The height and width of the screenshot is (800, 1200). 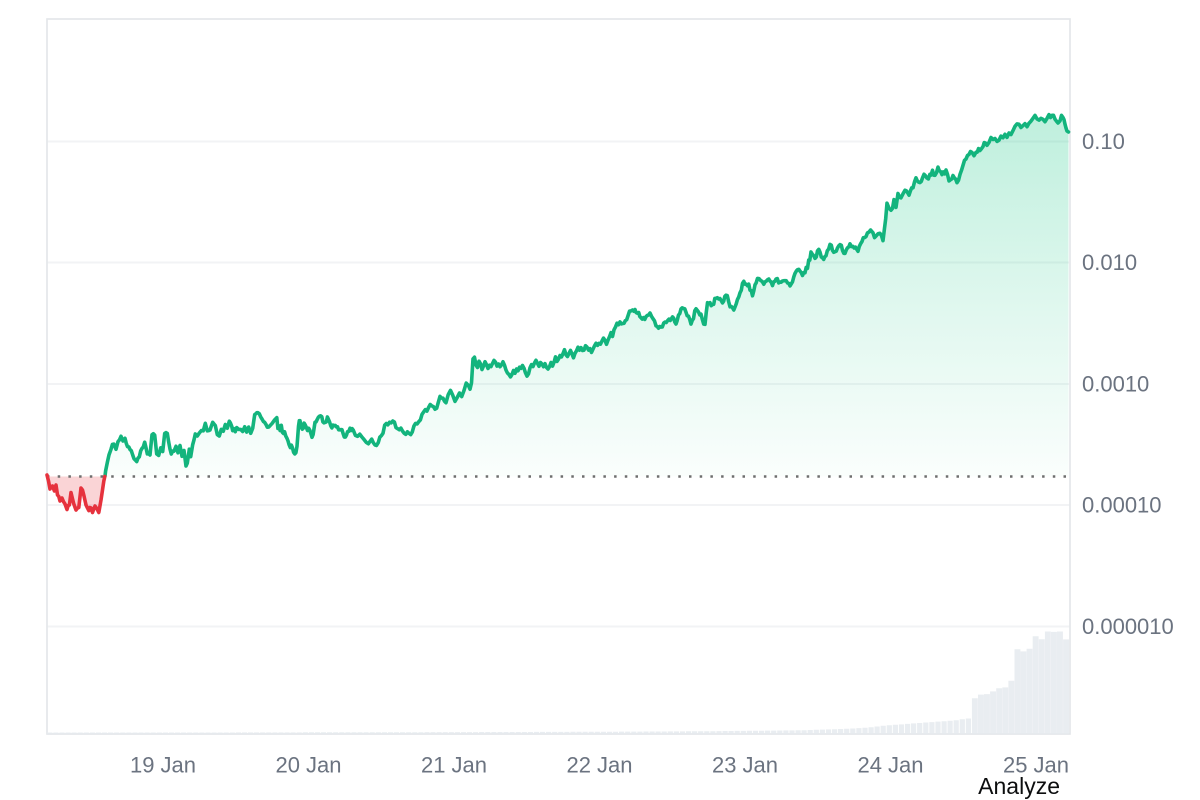 What do you see at coordinates (745, 765) in the screenshot?
I see `svg-text: 23 Jan` at bounding box center [745, 765].